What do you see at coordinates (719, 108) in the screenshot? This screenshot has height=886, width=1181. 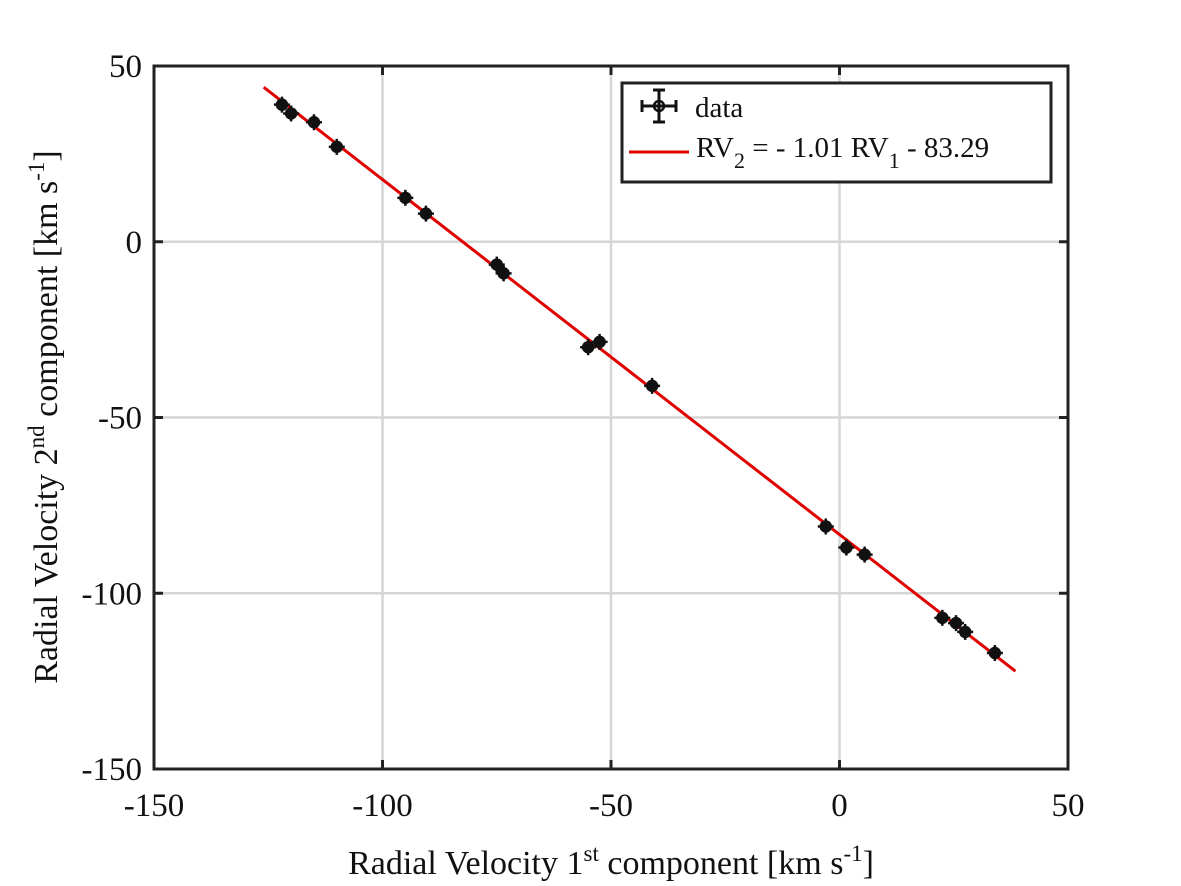 I see `legend-data-label: data` at bounding box center [719, 108].